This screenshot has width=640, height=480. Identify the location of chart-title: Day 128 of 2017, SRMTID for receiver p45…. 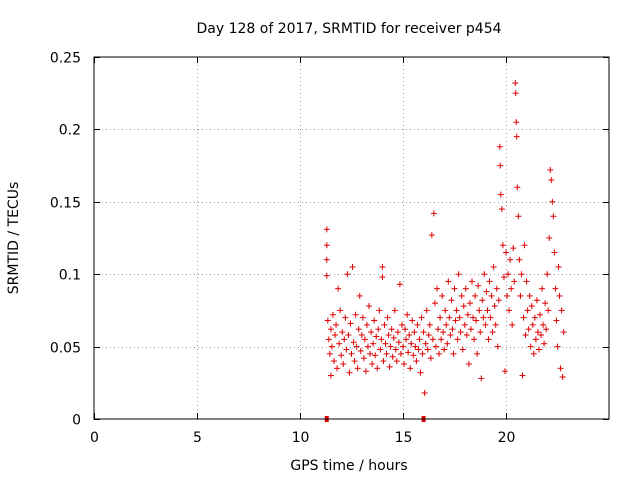
(348, 29).